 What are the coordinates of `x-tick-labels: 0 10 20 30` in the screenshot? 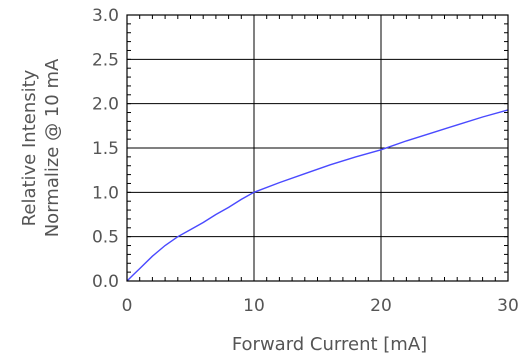 It's located at (320, 306).